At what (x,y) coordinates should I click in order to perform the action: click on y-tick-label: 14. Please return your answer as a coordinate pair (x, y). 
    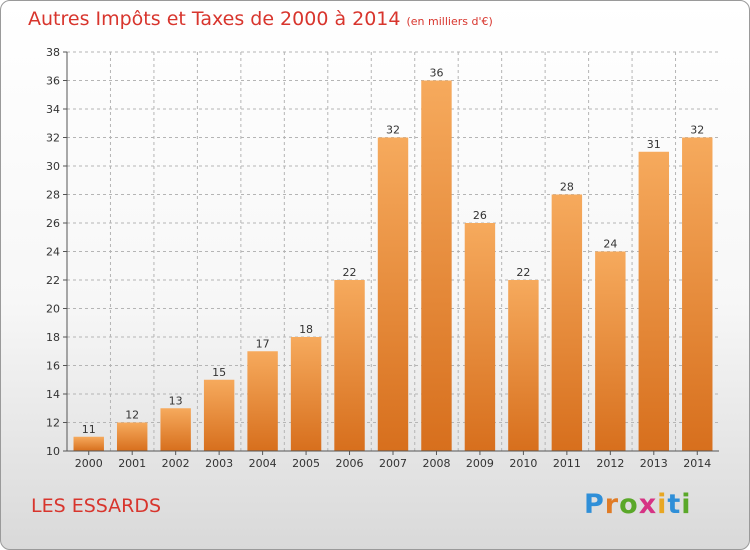
    Looking at the image, I should click on (53, 394).